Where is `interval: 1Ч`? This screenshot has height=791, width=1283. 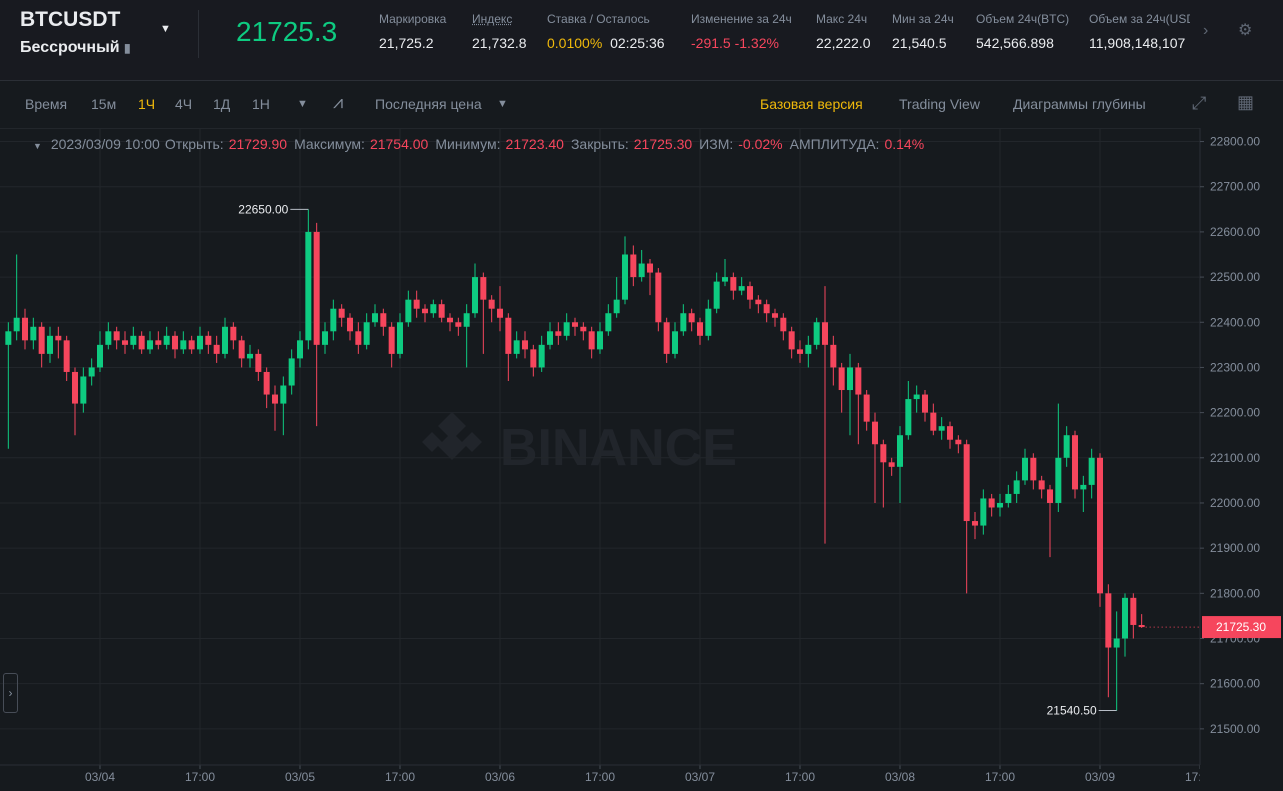
interval: 1Ч is located at coordinates (147, 104).